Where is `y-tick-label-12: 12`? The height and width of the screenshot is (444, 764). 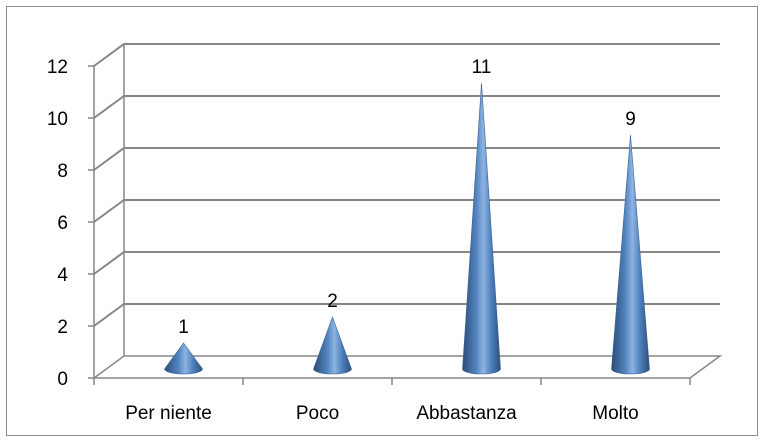 y-tick-label-12: 12 is located at coordinates (57, 67).